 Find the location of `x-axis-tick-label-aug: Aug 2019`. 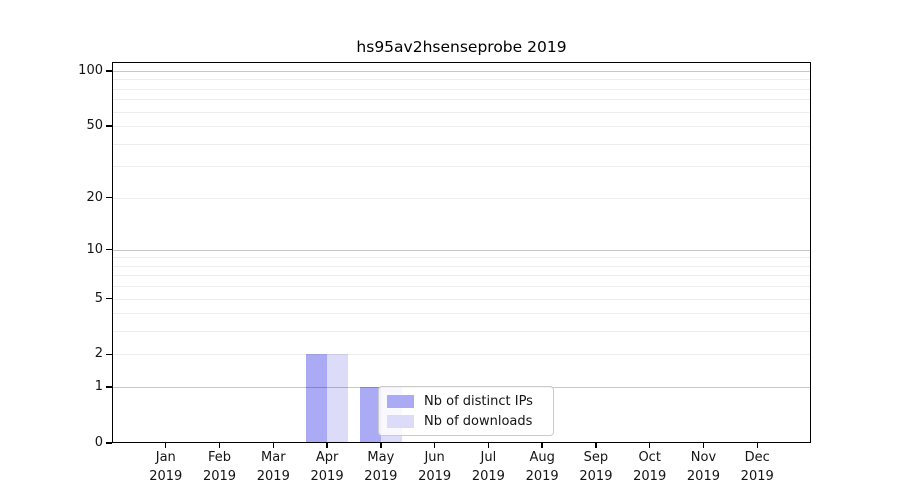

x-axis-tick-label-aug: Aug 2019 is located at coordinates (542, 467).